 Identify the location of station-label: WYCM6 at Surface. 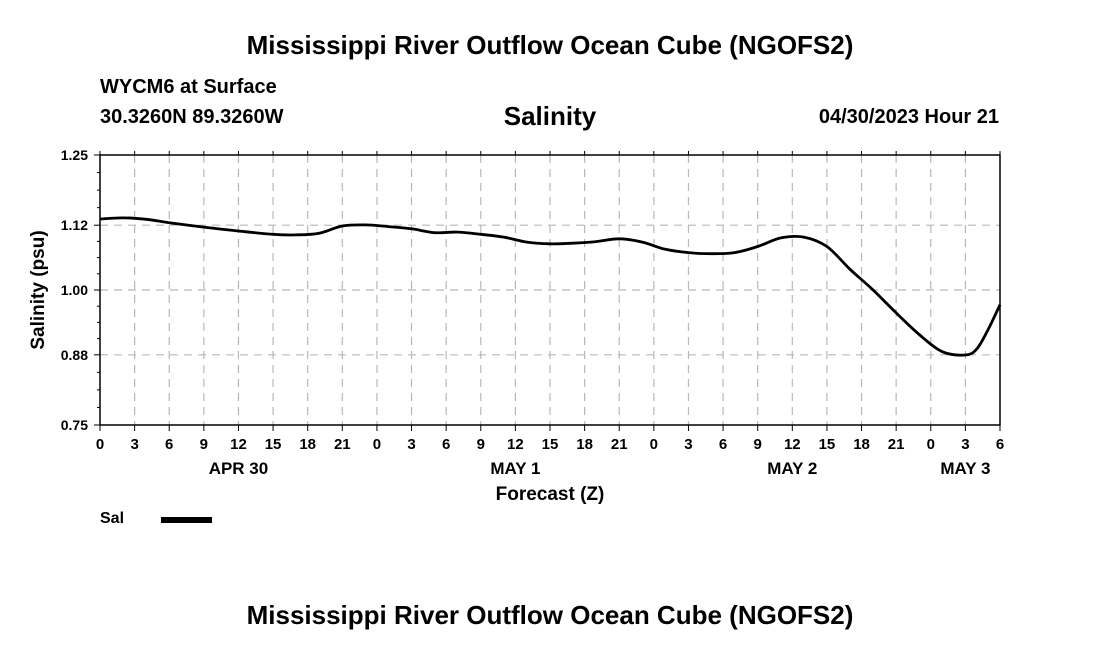
(188, 87).